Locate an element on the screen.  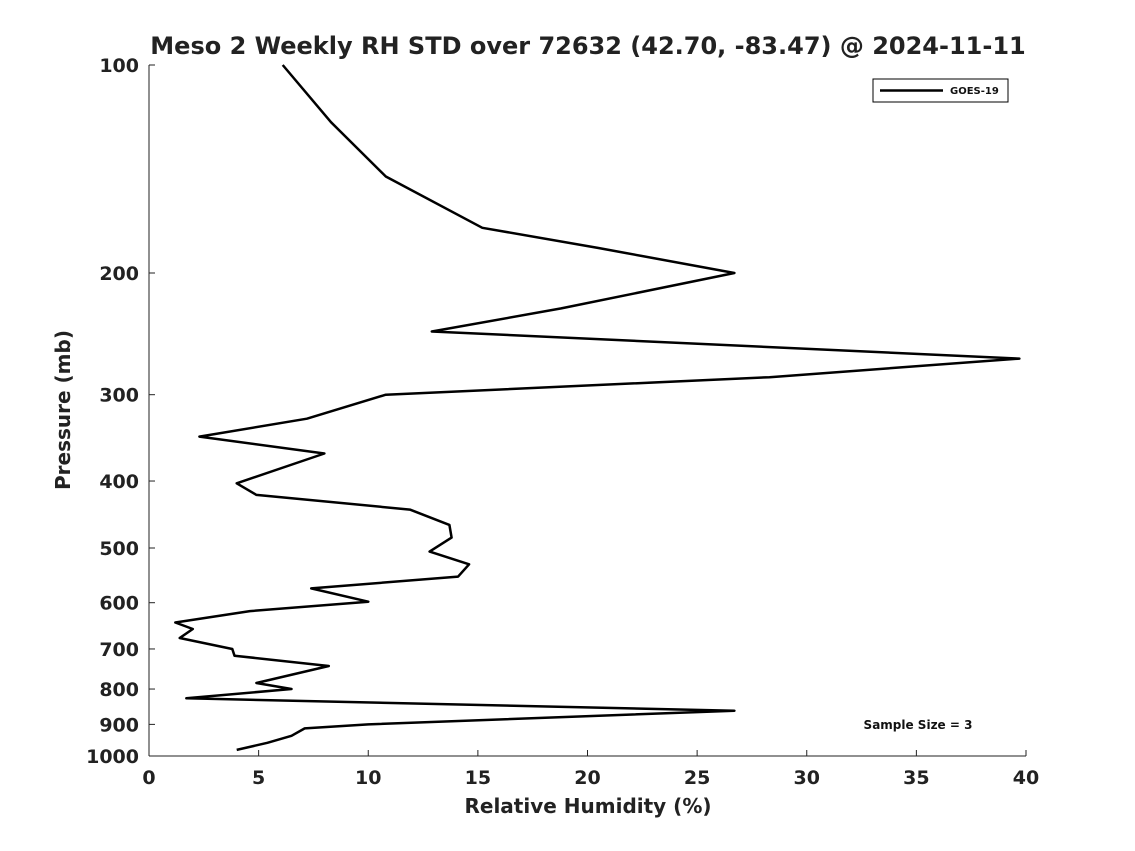
y-tick-label: 400 is located at coordinates (119, 482).